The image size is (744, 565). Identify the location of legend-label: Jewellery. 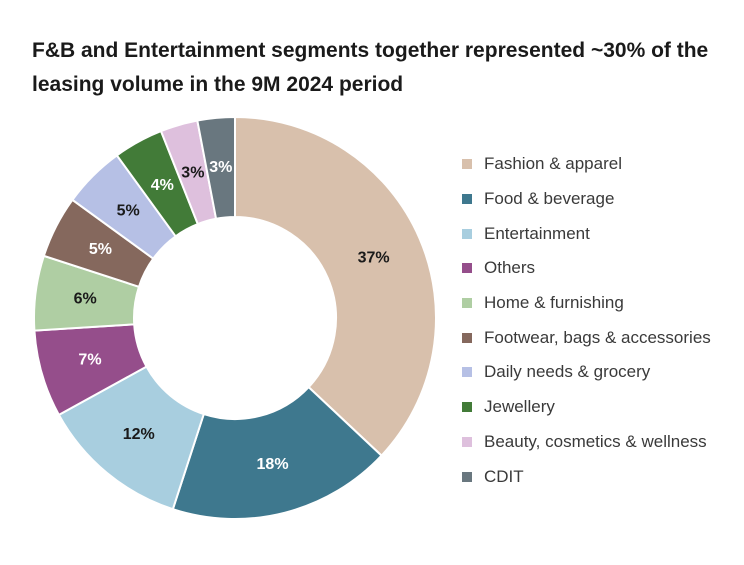
(519, 407).